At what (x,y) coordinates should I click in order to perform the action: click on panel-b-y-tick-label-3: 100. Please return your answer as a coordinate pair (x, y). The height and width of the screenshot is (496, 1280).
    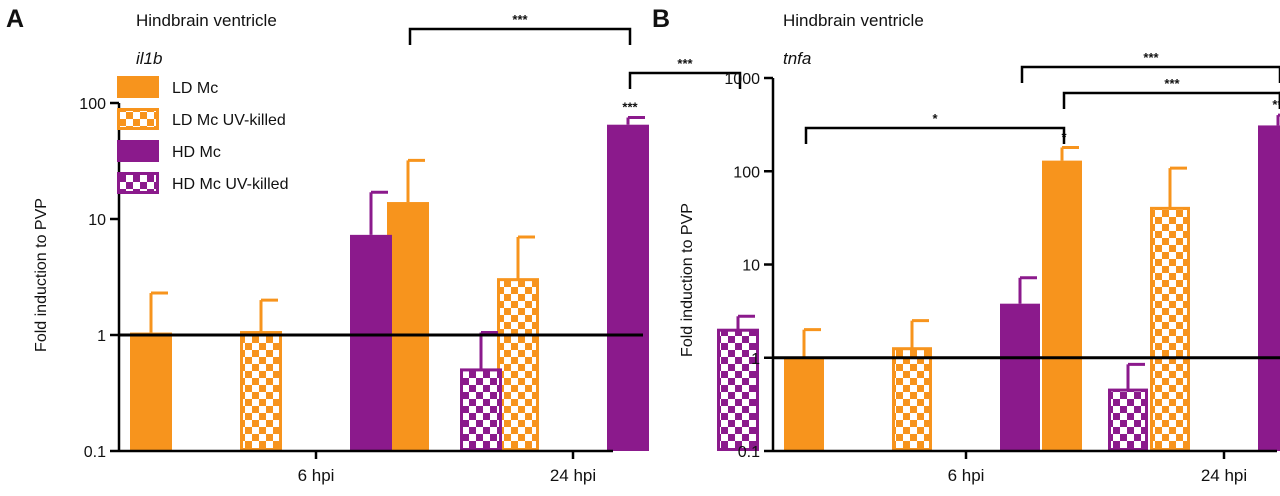
    Looking at the image, I should click on (746, 172).